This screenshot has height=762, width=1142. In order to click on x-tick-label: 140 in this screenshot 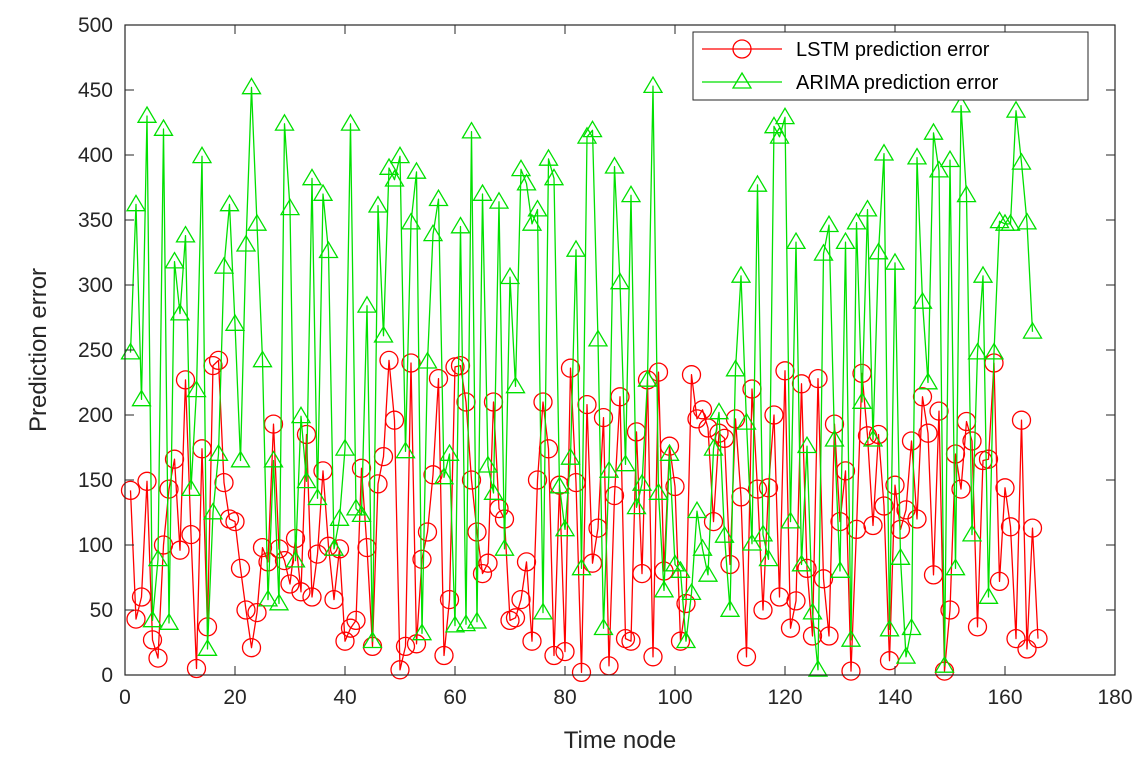, I will do `click(894, 697)`.